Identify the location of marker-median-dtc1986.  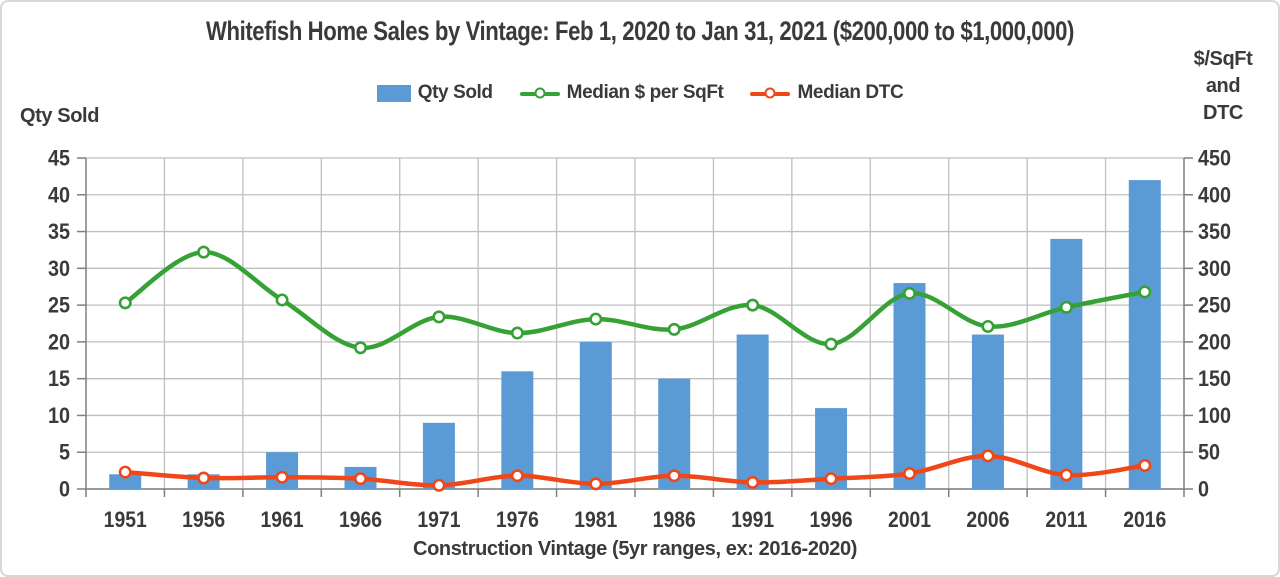
(674, 476).